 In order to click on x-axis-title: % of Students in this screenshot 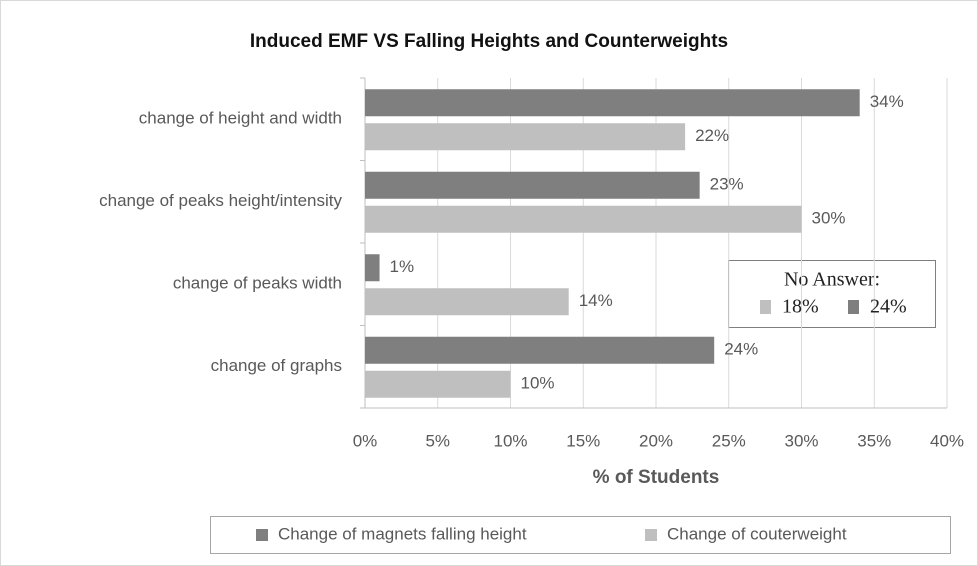, I will do `click(656, 477)`.